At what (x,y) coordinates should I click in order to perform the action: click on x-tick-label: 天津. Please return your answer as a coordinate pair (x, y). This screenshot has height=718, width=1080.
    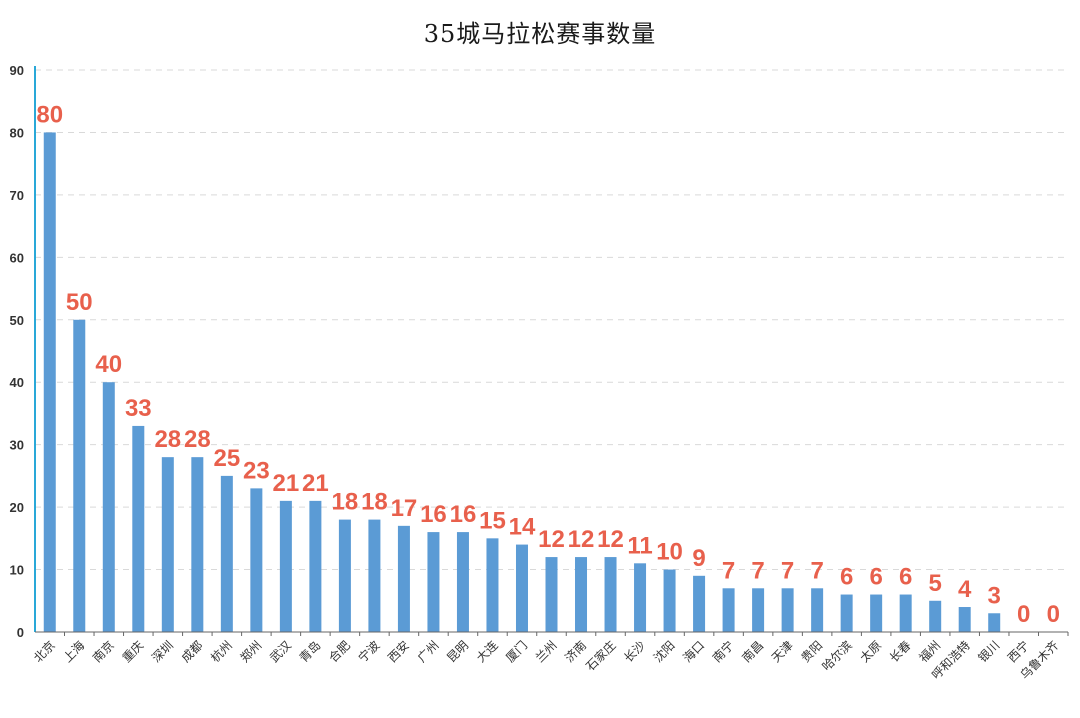
    Looking at the image, I should click on (782, 651).